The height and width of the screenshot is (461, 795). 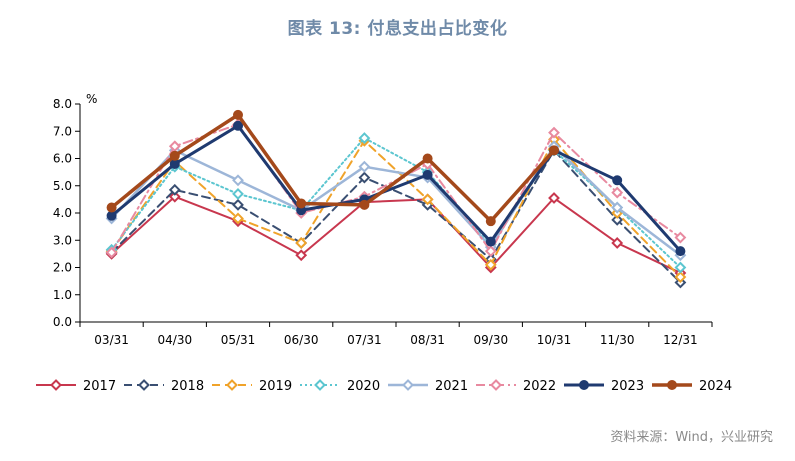 What do you see at coordinates (364, 340) in the screenshot?
I see `x-tick-label: 07/31` at bounding box center [364, 340].